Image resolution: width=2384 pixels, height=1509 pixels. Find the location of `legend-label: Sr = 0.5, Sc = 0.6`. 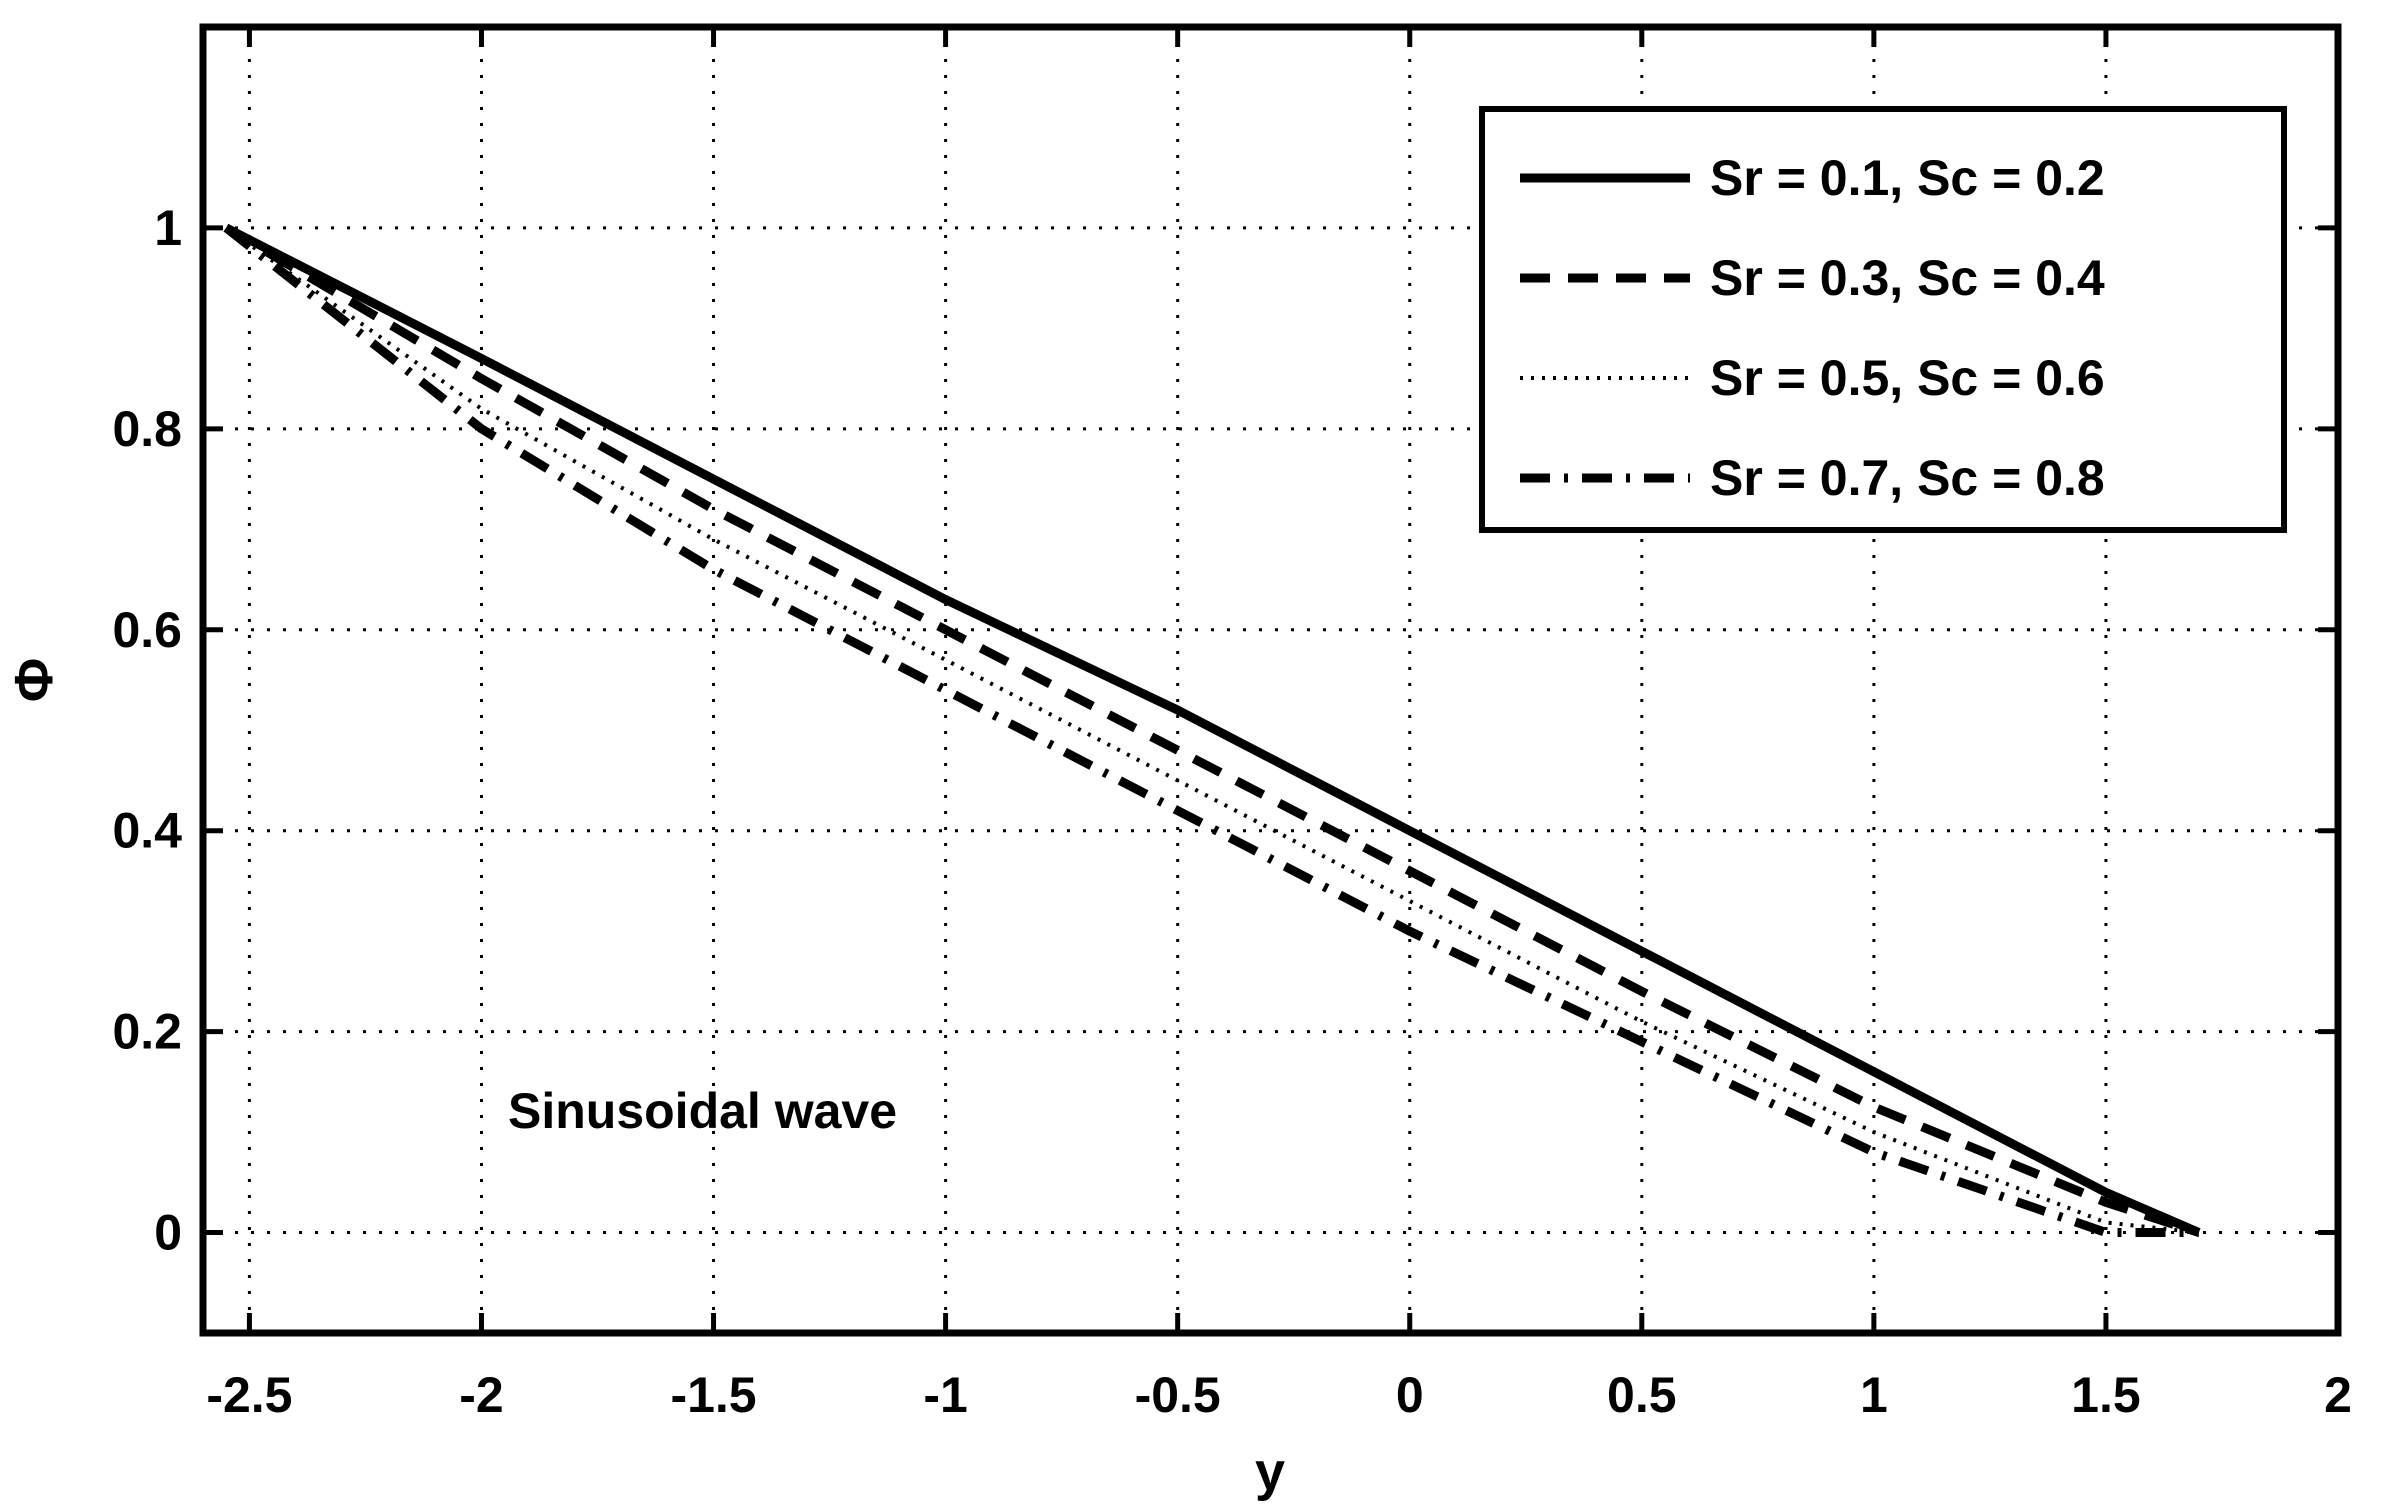

legend-label: Sr = 0.5, Sc = 0.6 is located at coordinates (1907, 378).